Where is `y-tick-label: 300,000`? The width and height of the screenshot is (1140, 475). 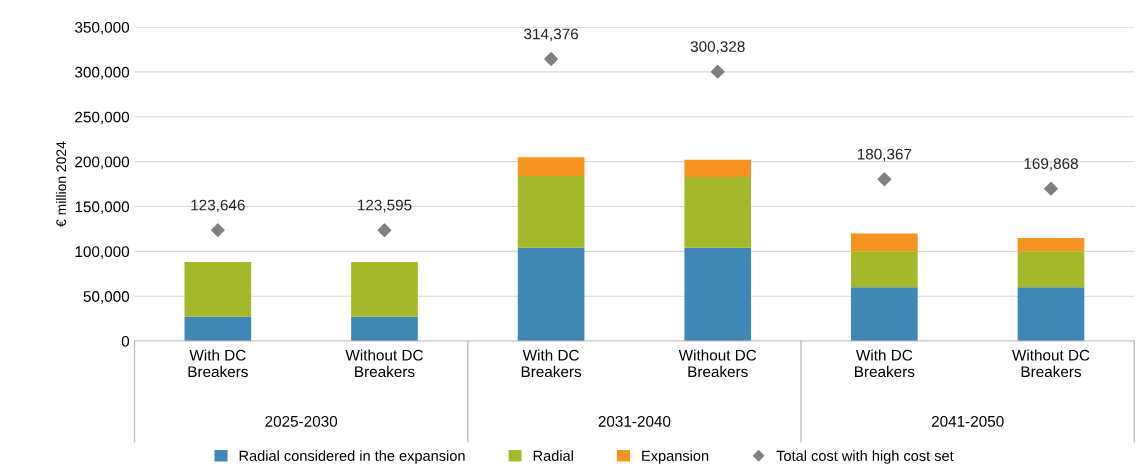
y-tick-label: 300,000 is located at coordinates (102, 73).